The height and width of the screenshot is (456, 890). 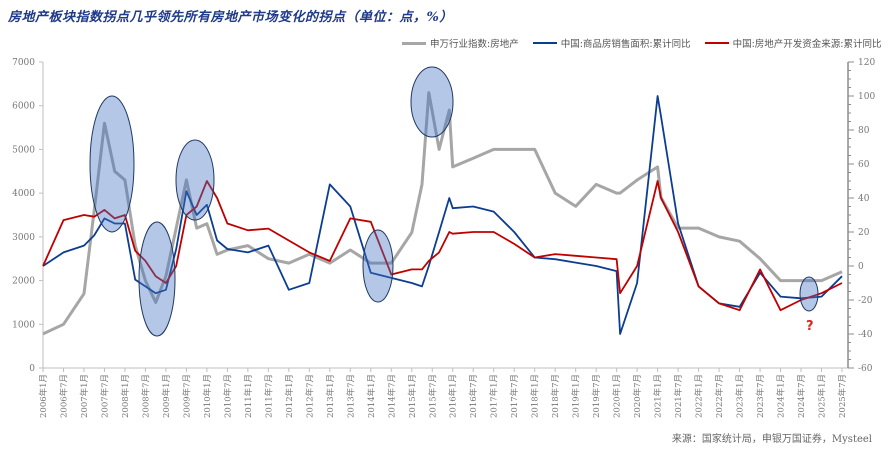 What do you see at coordinates (637, 396) in the screenshot?
I see `x-tick-label: 2020年7月` at bounding box center [637, 396].